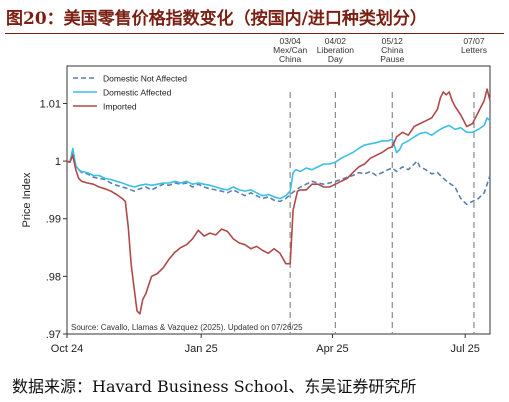  Describe the element at coordinates (67, 349) in the screenshot. I see `x-tick-label: Oct 24` at that location.